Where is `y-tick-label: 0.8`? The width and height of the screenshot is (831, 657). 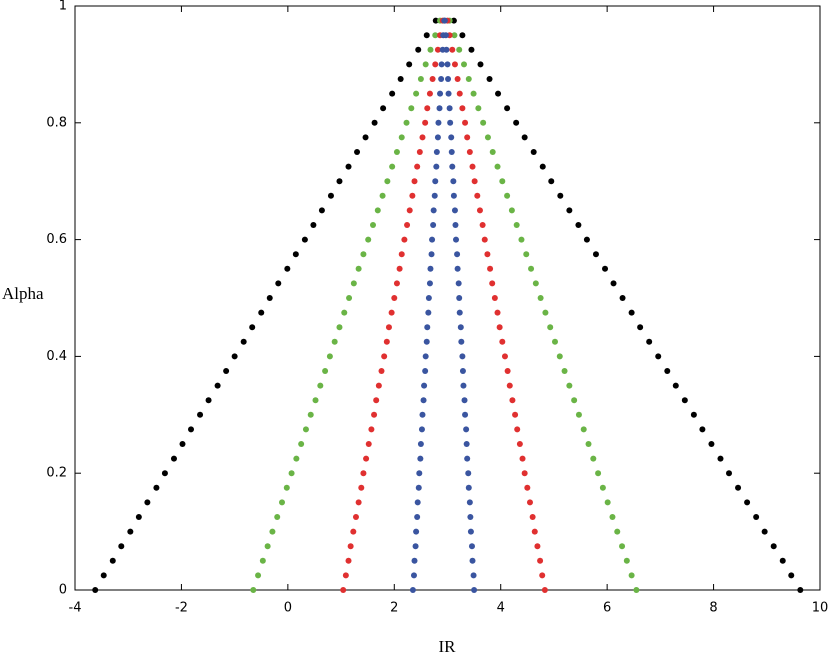 y-tick-label: 0.8 is located at coordinates (56, 122).